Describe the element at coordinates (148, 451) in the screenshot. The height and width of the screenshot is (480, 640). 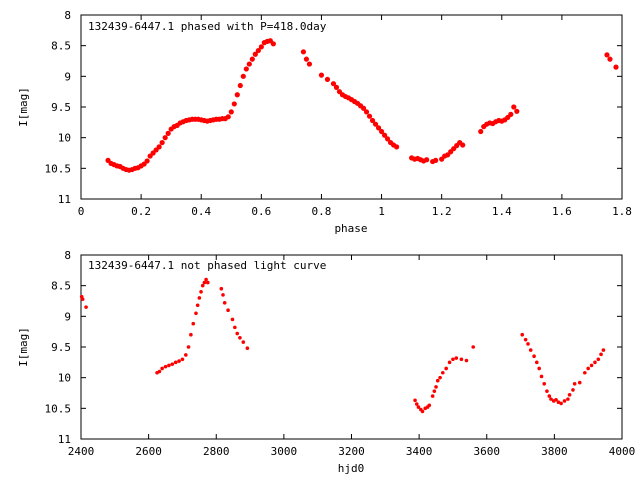
I see `x-tick-label: 2600` at that location.